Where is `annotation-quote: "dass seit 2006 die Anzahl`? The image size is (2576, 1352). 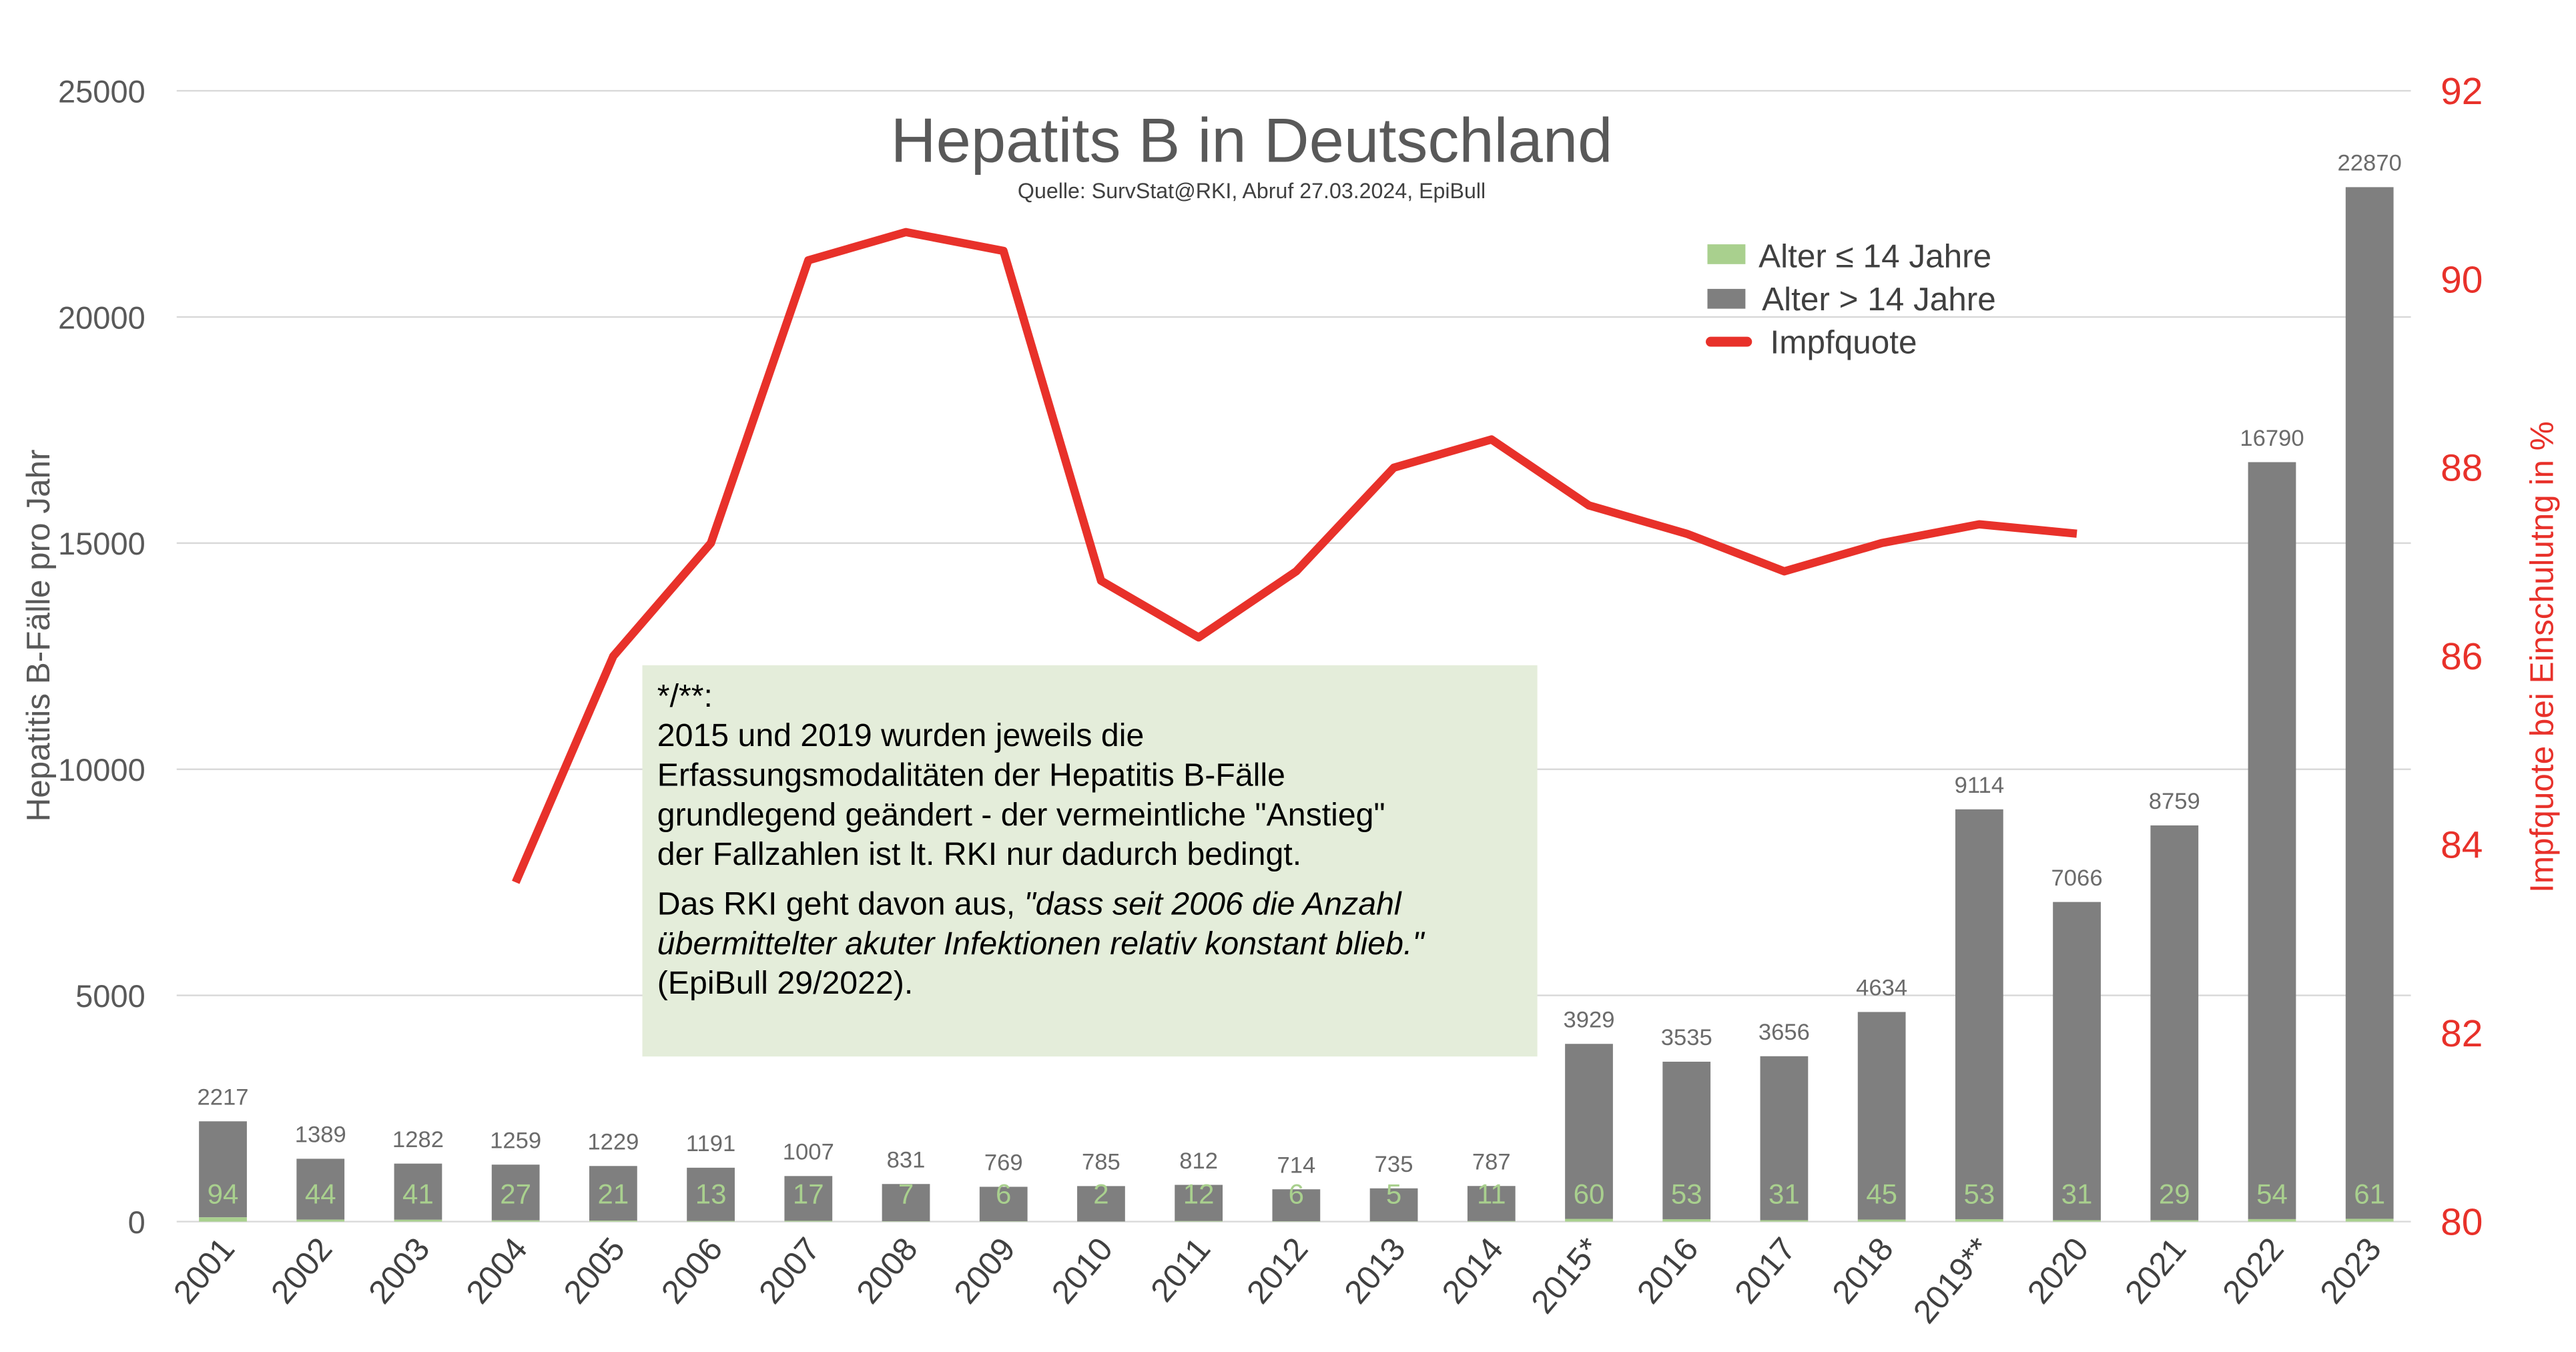
annotation-quote: "dass seit 2006 die Anzahl is located at coordinates (1213, 904).